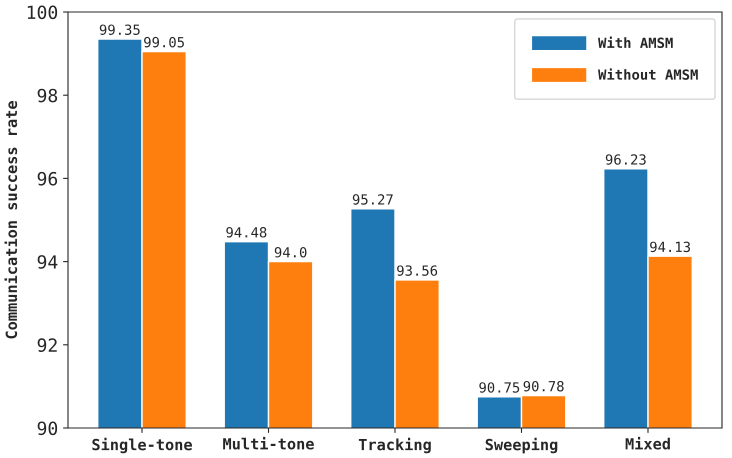 The width and height of the screenshot is (732, 458). What do you see at coordinates (626, 159) in the screenshot?
I see `data-label: 96.23` at bounding box center [626, 159].